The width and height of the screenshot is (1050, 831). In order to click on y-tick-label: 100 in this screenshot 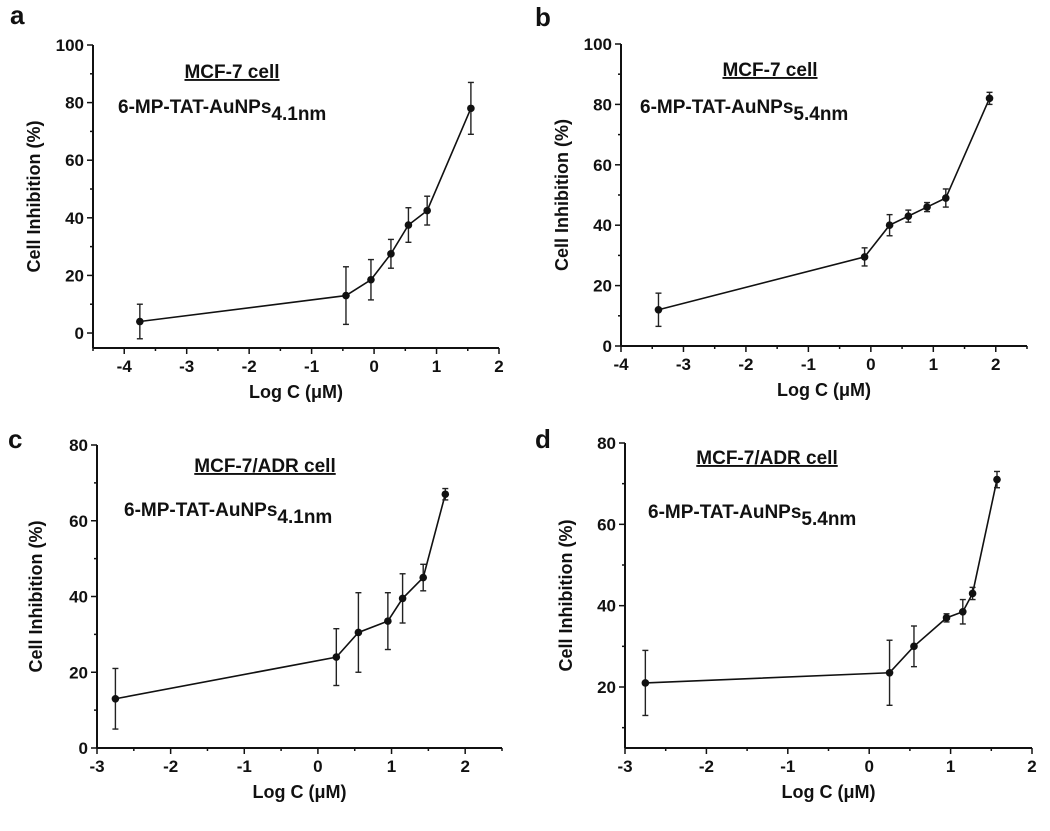, I will do `click(598, 44)`.